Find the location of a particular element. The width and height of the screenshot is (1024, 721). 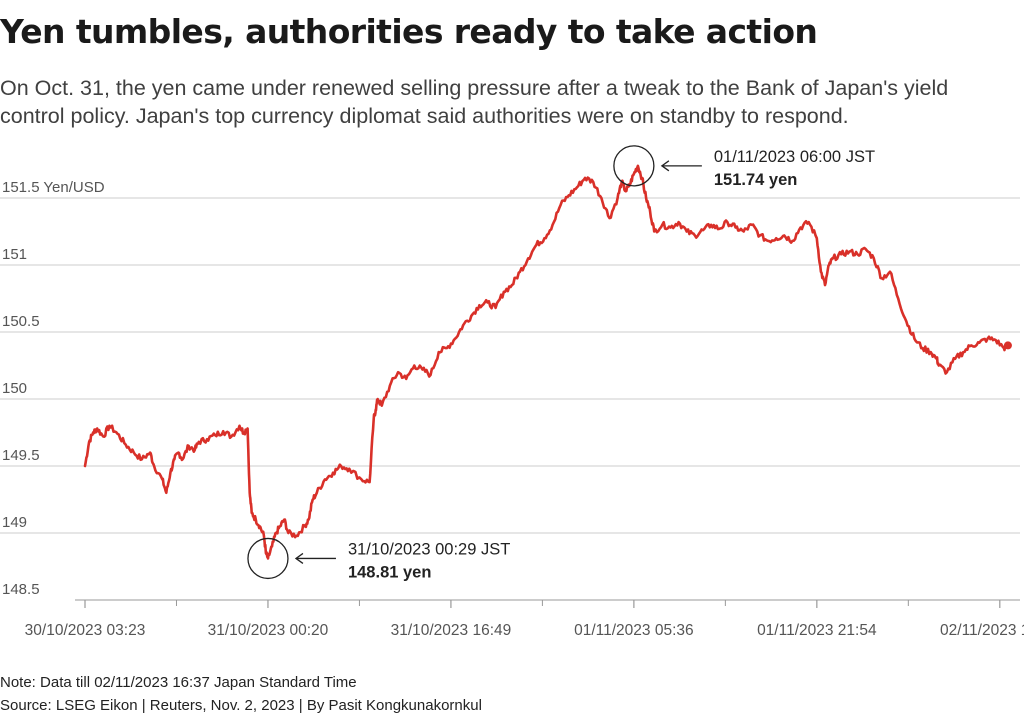

y-tick-label: 151.5 Yen/USD is located at coordinates (53, 187).